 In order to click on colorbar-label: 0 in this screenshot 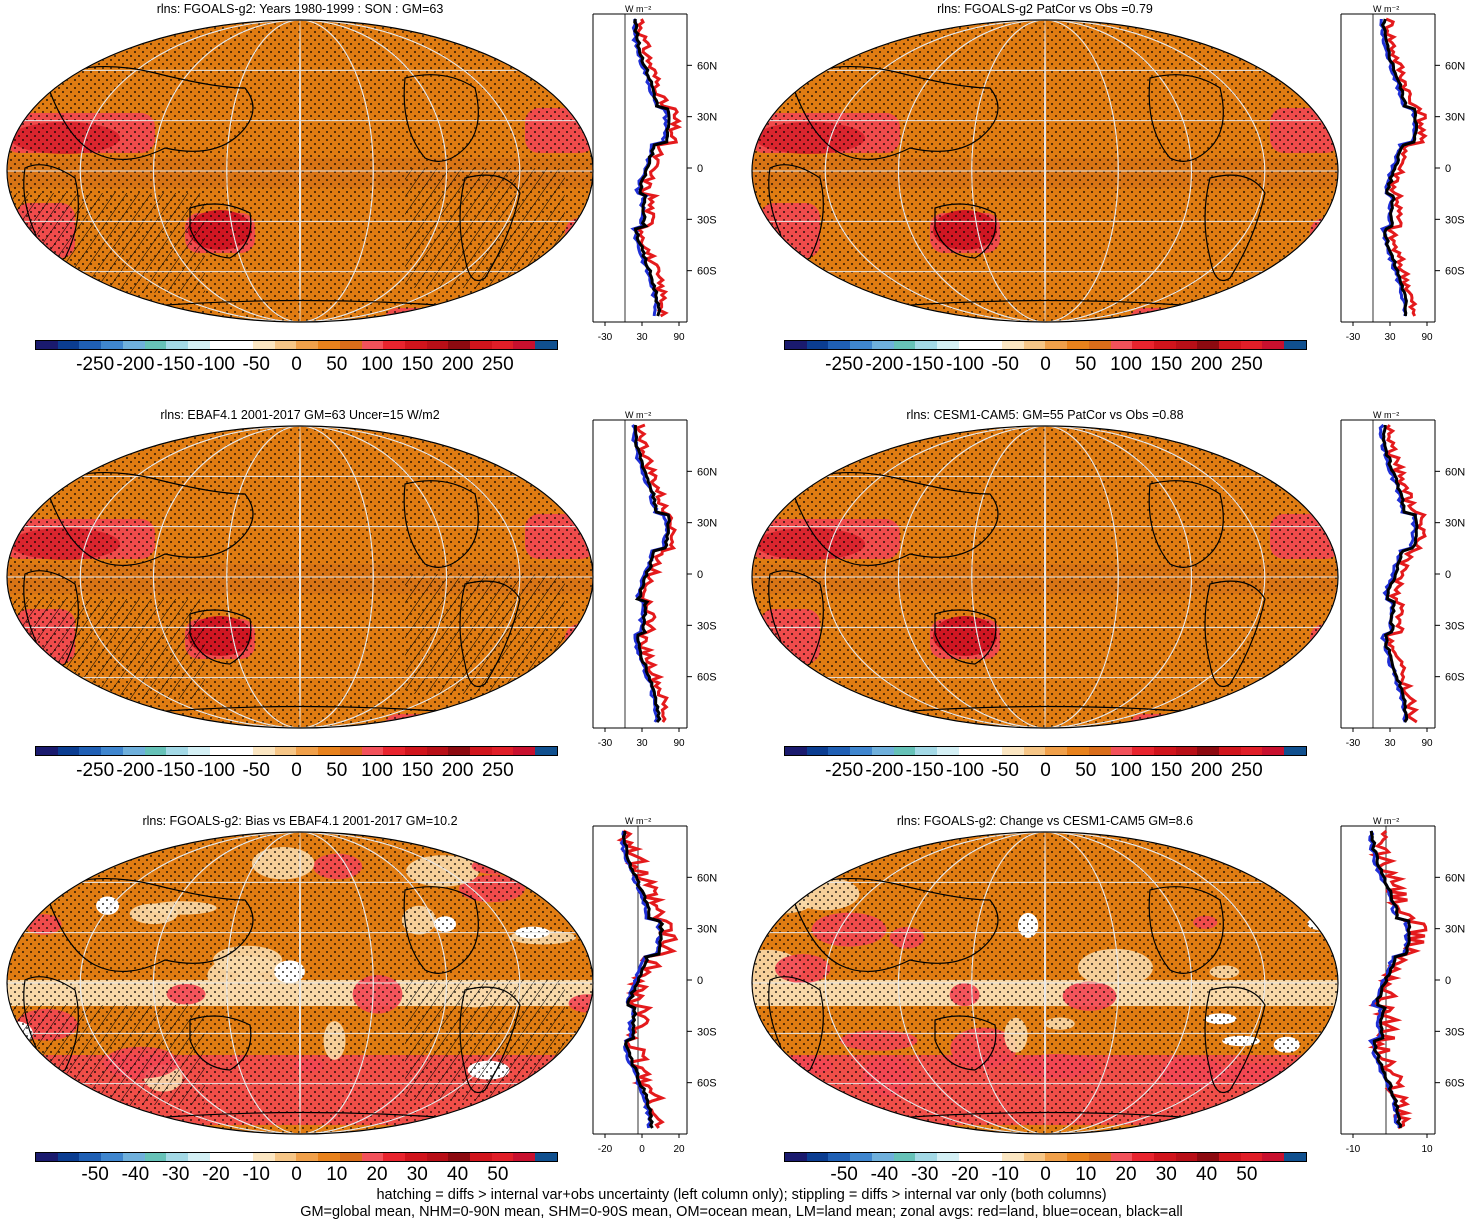, I will do `click(296, 770)`.